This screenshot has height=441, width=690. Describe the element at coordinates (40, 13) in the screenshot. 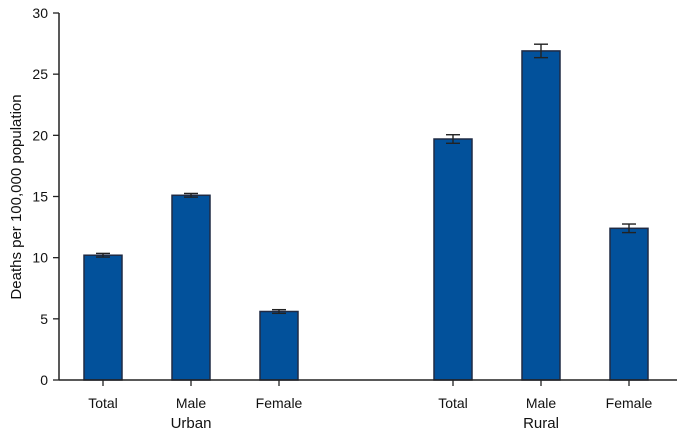

I see `y-tick-label: 30` at that location.